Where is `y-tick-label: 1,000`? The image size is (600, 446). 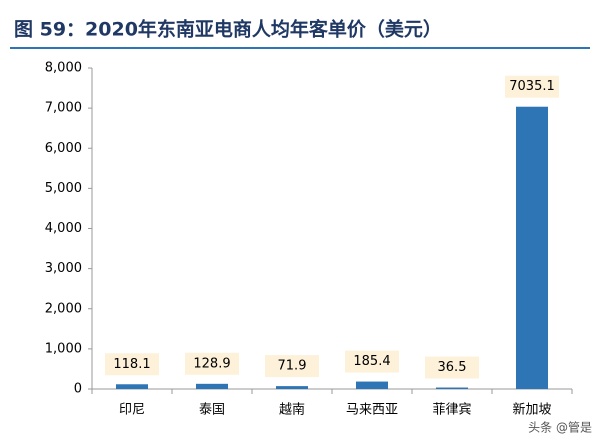
y-tick-label: 1,000 is located at coordinates (63, 348).